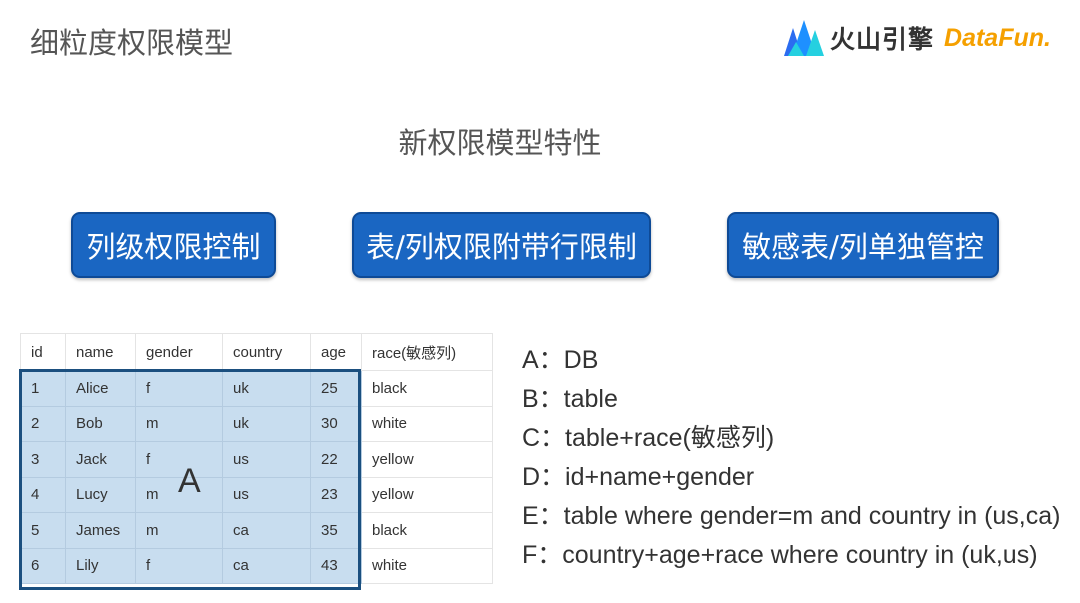  What do you see at coordinates (336, 388) in the screenshot?
I see `table-cell: 25` at bounding box center [336, 388].